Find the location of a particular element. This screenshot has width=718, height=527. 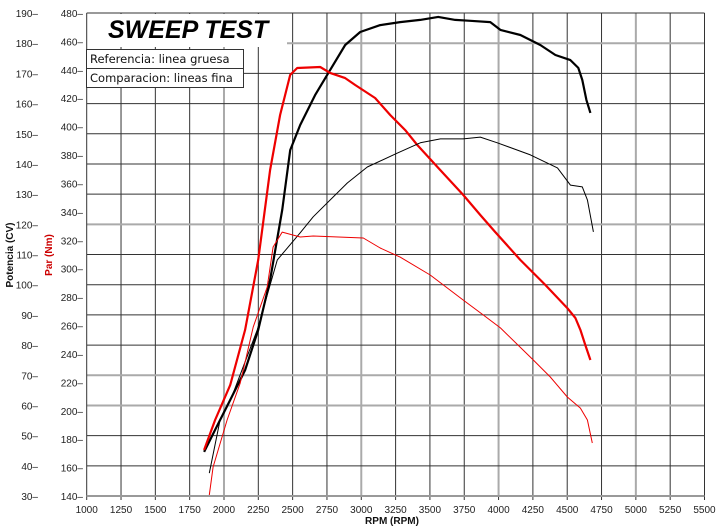

title-box: SWEEP TEST is located at coordinates (187, 30).